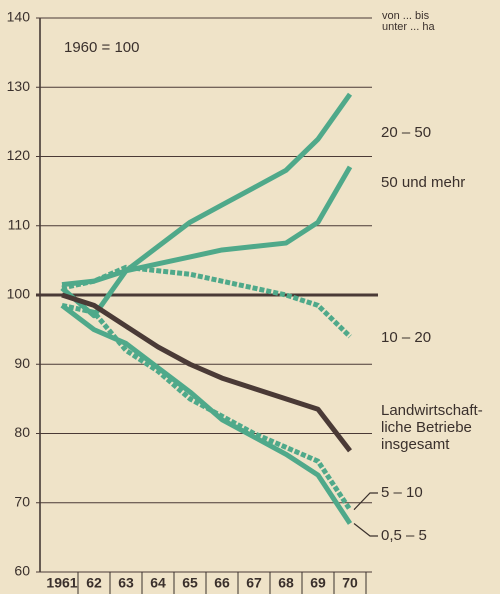  What do you see at coordinates (254, 583) in the screenshot?
I see `x-tick-label: 67` at bounding box center [254, 583].